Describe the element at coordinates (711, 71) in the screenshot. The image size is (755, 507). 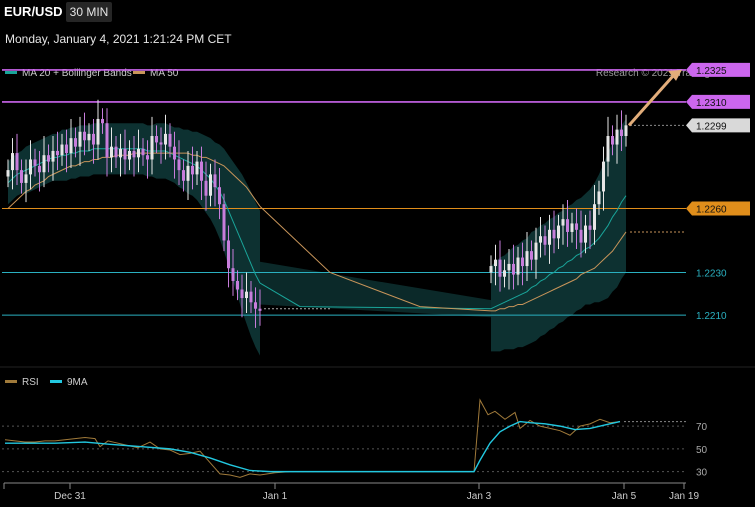
I see `level-label-0: 1.2325` at that location.